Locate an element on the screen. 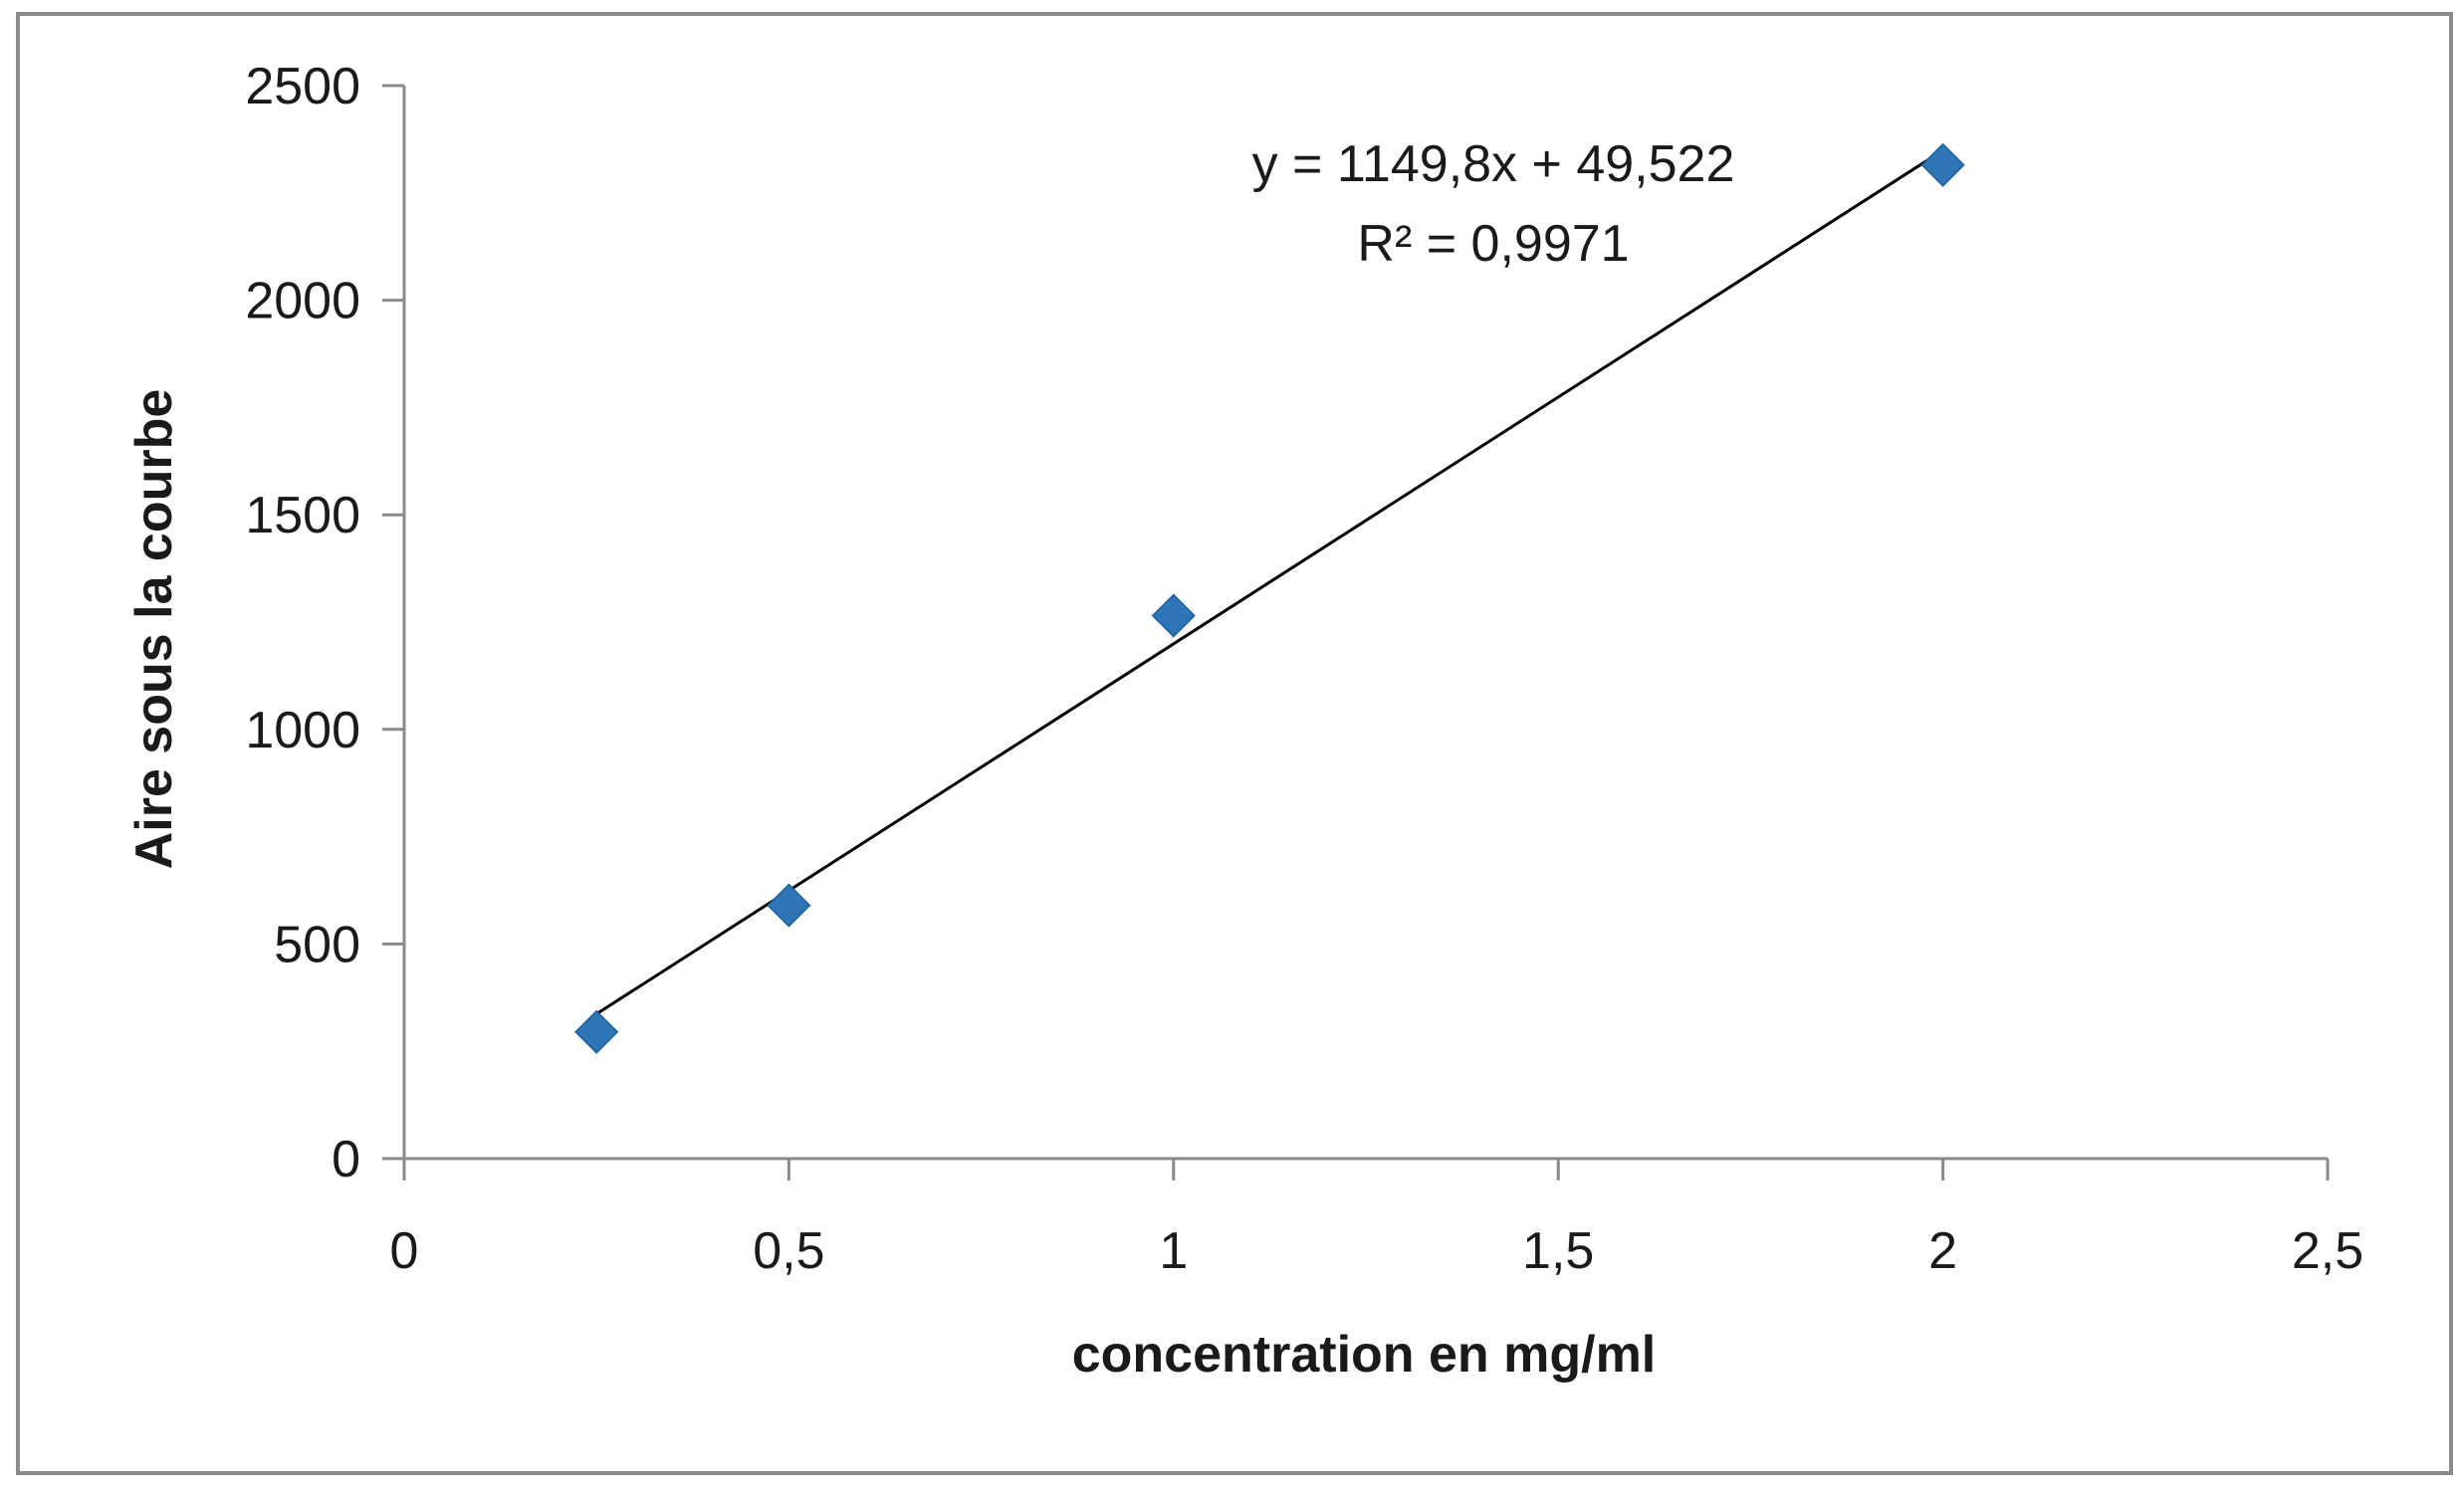 The height and width of the screenshot is (1497, 2464). y-tick-label: 1000 is located at coordinates (302, 730).